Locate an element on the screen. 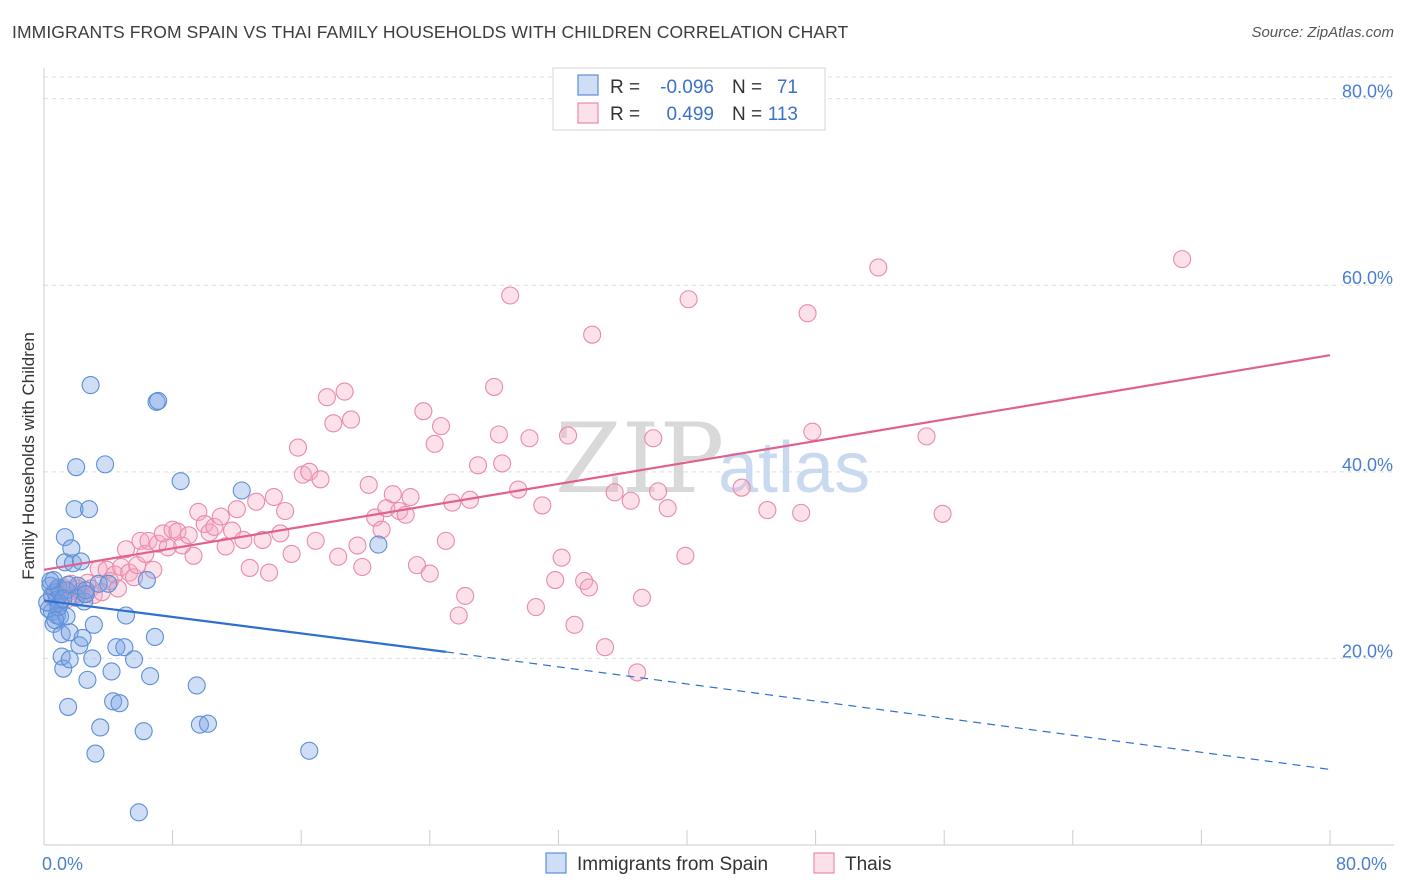 This screenshot has height=892, width=1406. legend-r-label-1: R = is located at coordinates (625, 87).